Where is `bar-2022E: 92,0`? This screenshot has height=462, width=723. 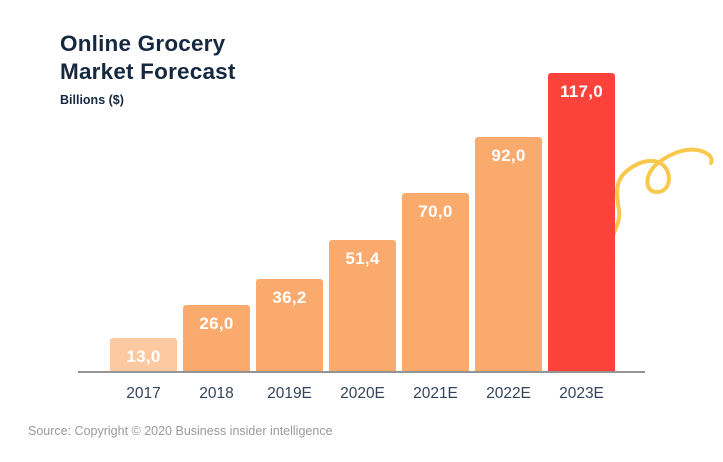
bar-2022E: 92,0 is located at coordinates (508, 254).